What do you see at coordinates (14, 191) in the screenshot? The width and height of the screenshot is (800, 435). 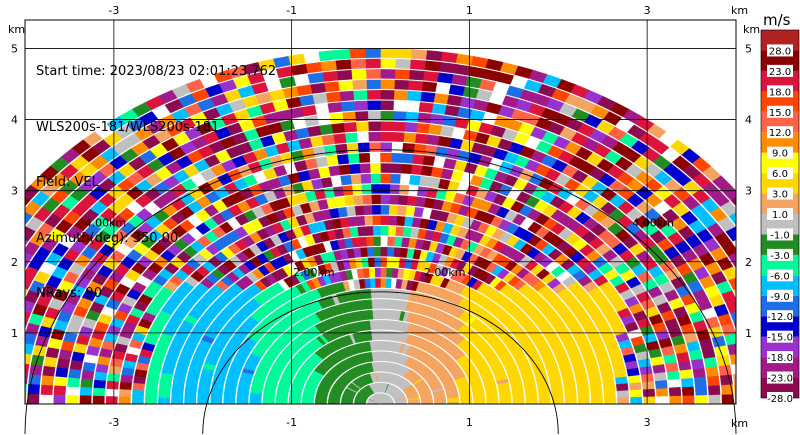 I see `y-tick-label-left: 3` at bounding box center [14, 191].